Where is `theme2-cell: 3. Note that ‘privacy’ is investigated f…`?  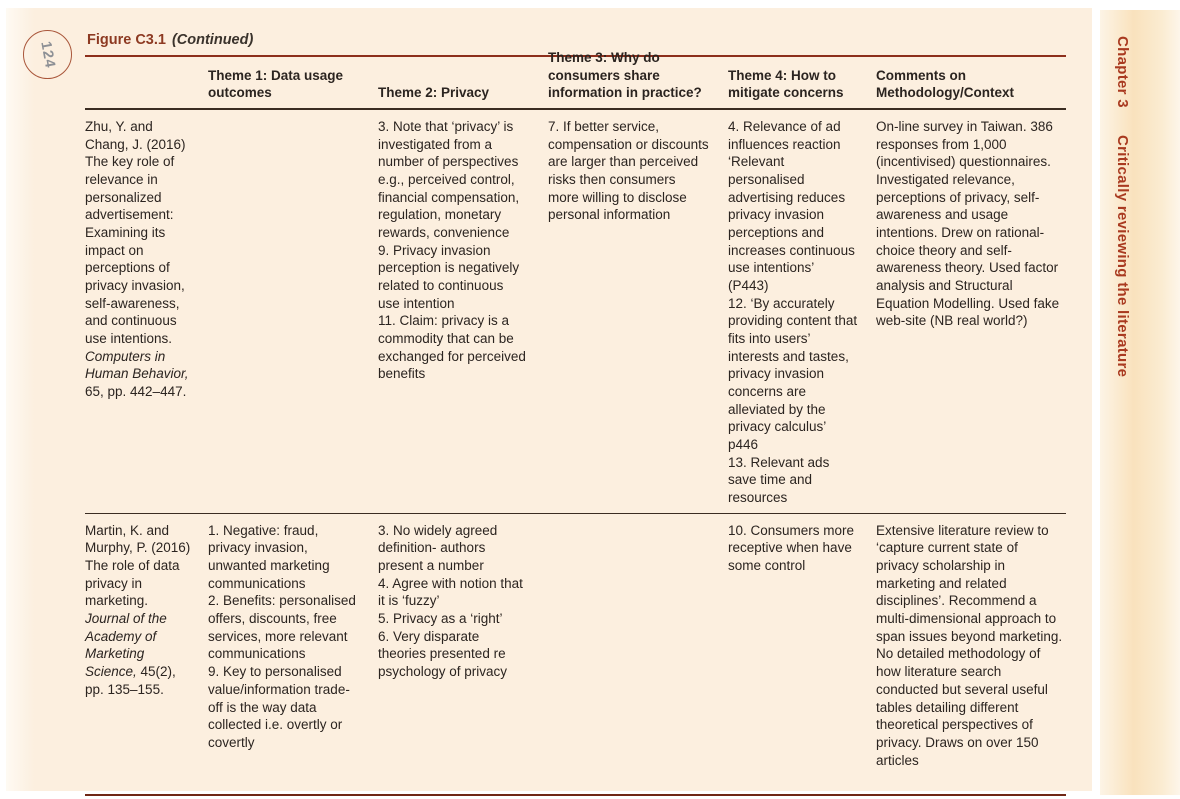 theme2-cell: 3. Note that ‘privacy’ is investigated f… is located at coordinates (452, 250).